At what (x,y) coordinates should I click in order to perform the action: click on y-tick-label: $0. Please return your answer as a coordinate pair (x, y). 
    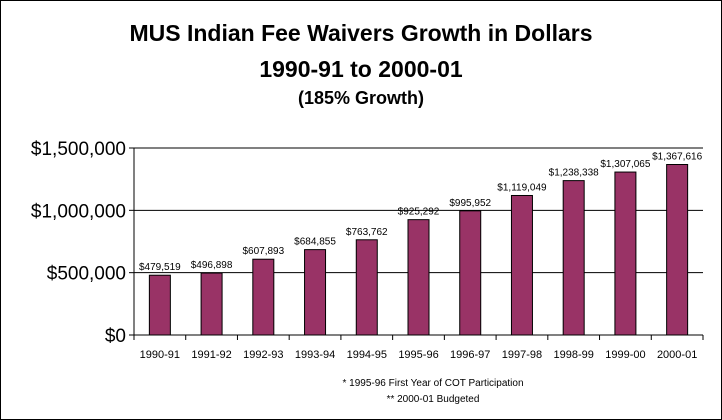
    Looking at the image, I should click on (115, 336).